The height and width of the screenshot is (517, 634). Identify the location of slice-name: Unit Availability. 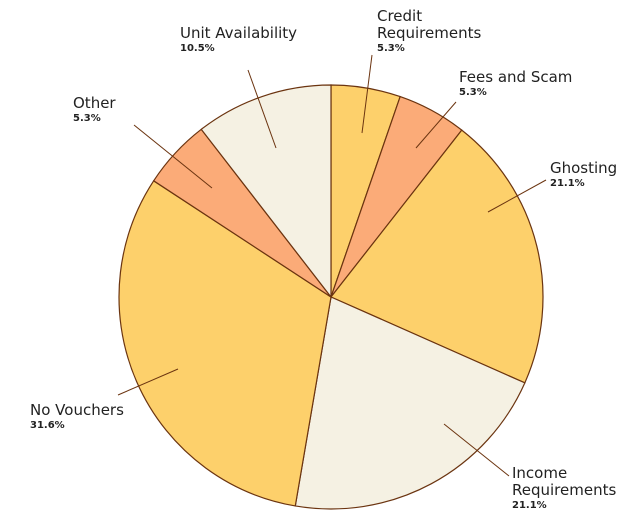
(239, 33).